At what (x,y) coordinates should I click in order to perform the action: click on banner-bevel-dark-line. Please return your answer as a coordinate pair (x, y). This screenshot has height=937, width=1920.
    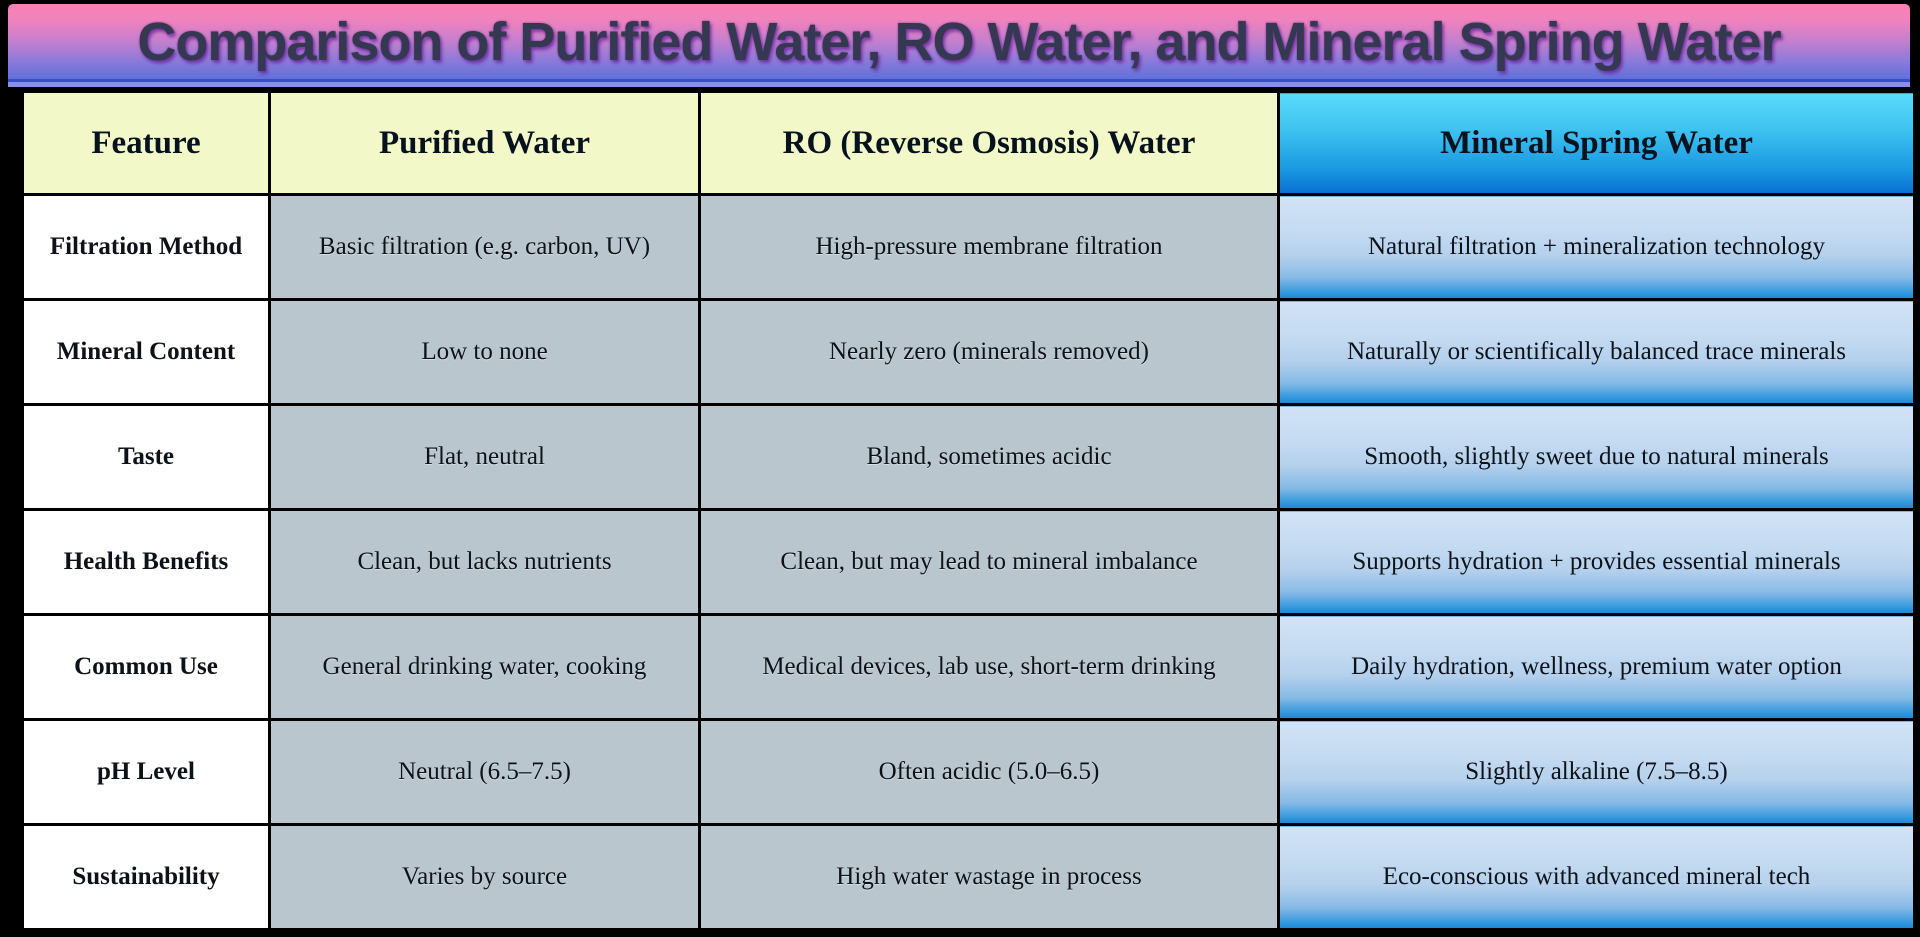
    Looking at the image, I should click on (959, 80).